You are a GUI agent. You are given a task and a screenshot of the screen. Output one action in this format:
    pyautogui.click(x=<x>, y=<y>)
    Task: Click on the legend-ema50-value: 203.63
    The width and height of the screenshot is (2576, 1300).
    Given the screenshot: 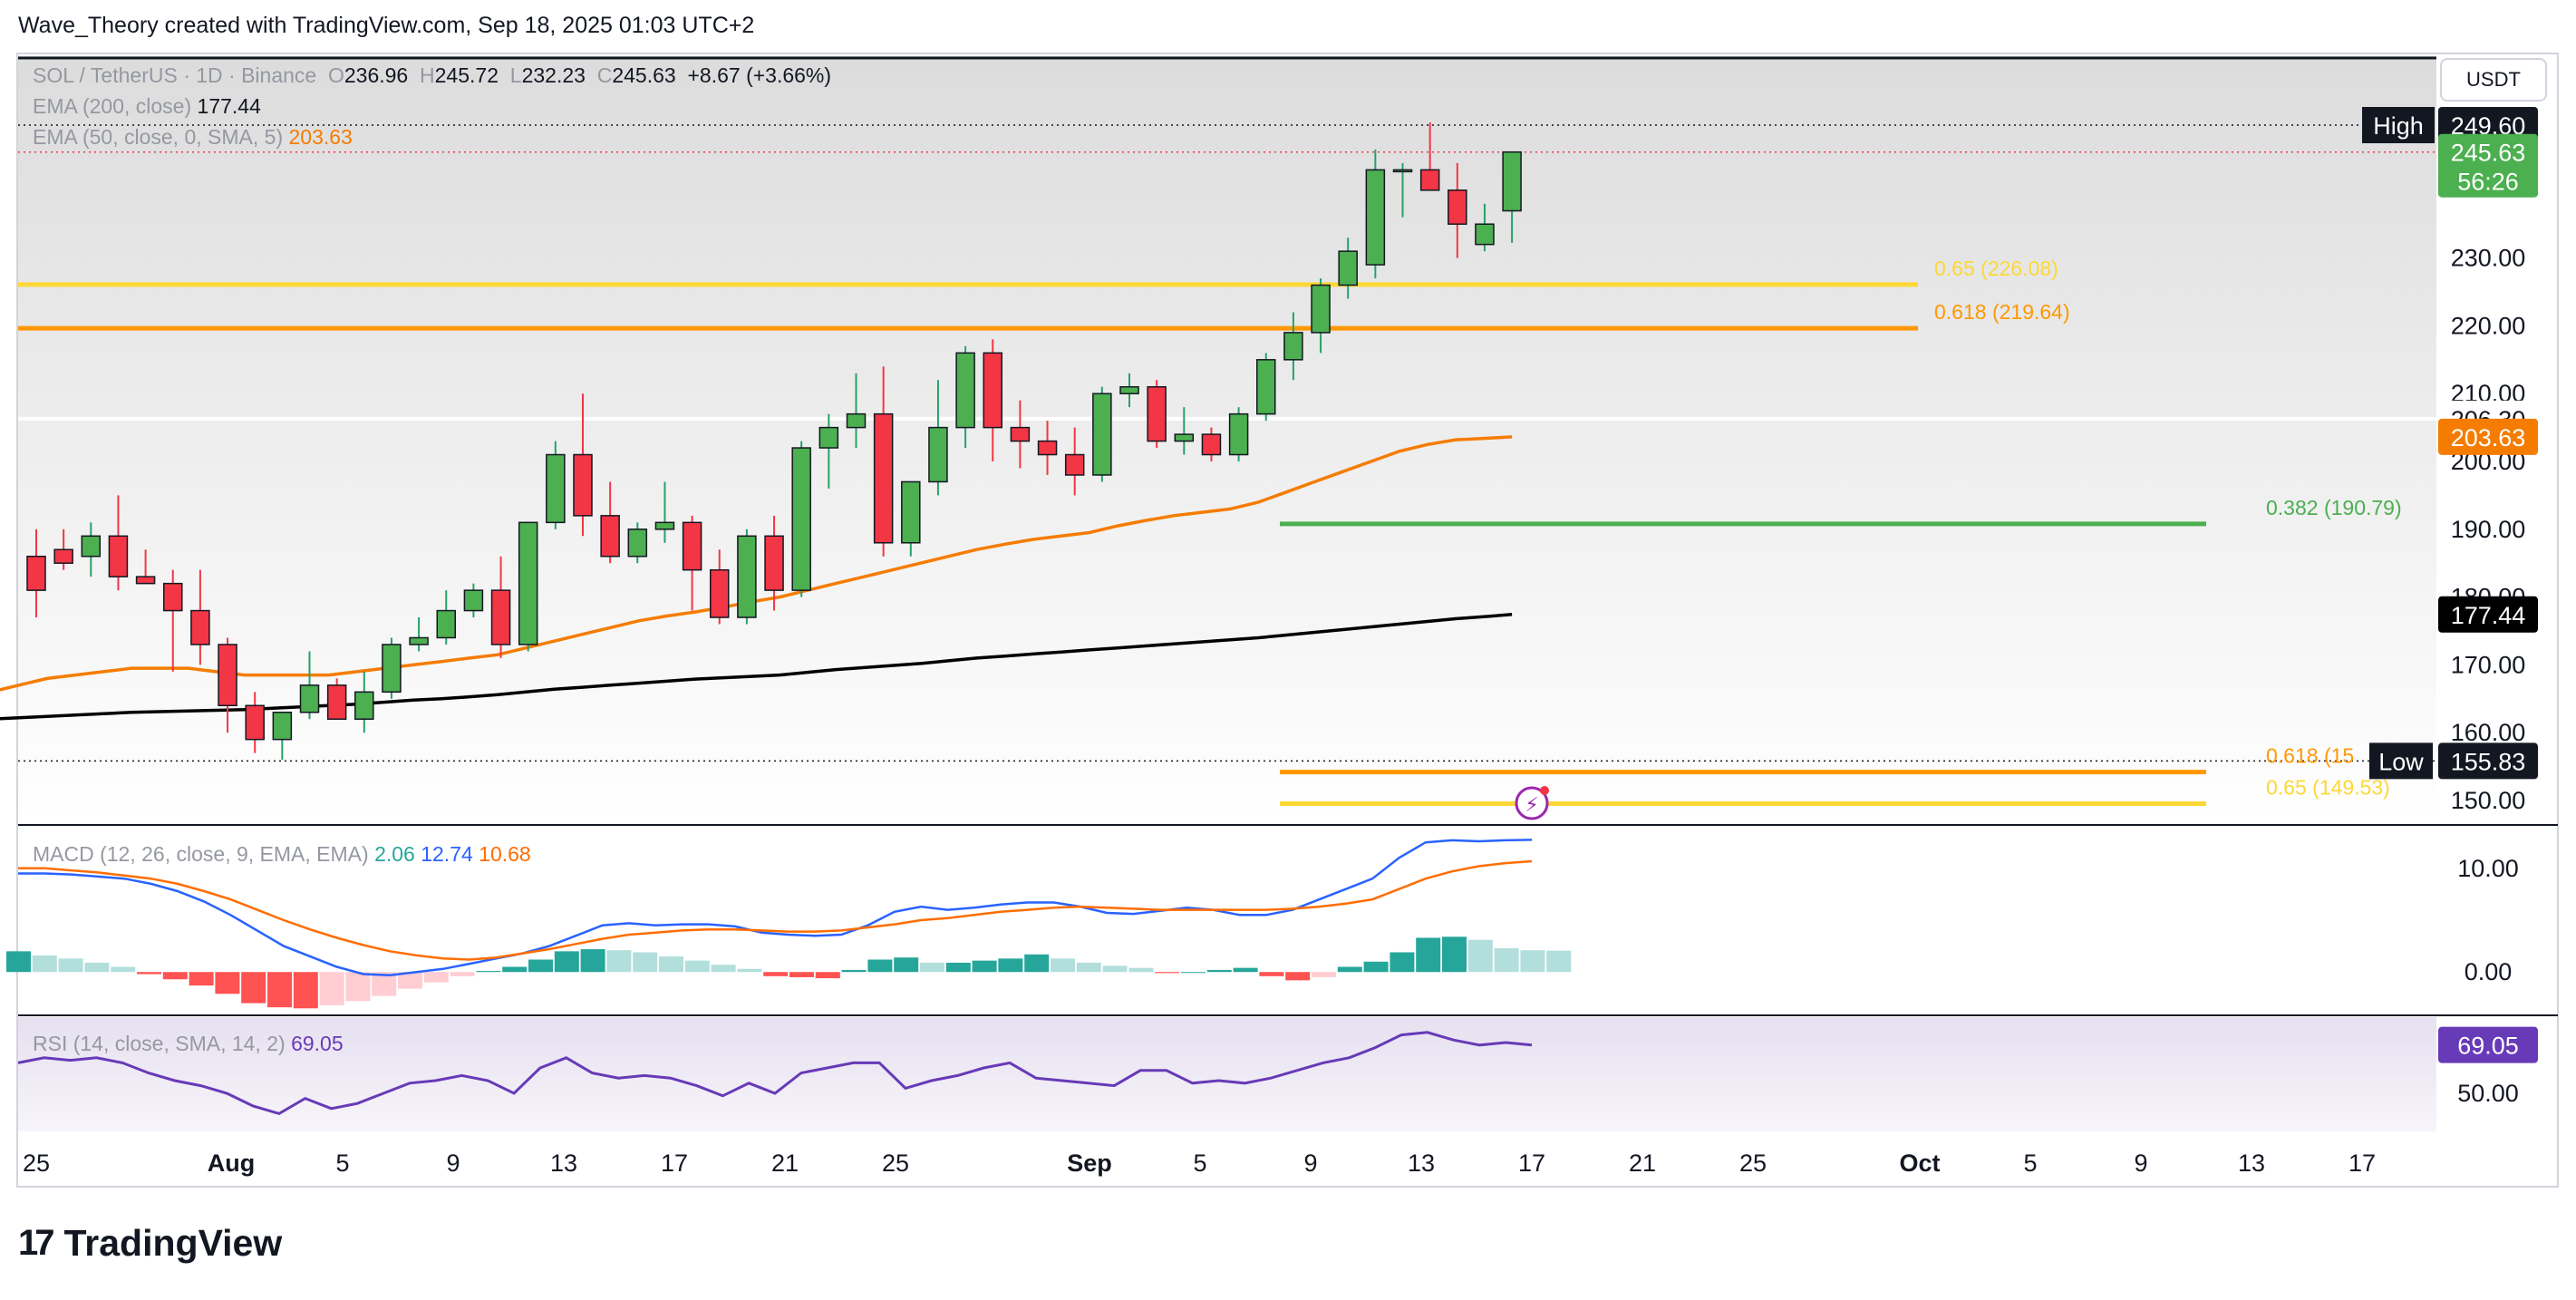 What is the action you would take?
    pyautogui.click(x=320, y=137)
    